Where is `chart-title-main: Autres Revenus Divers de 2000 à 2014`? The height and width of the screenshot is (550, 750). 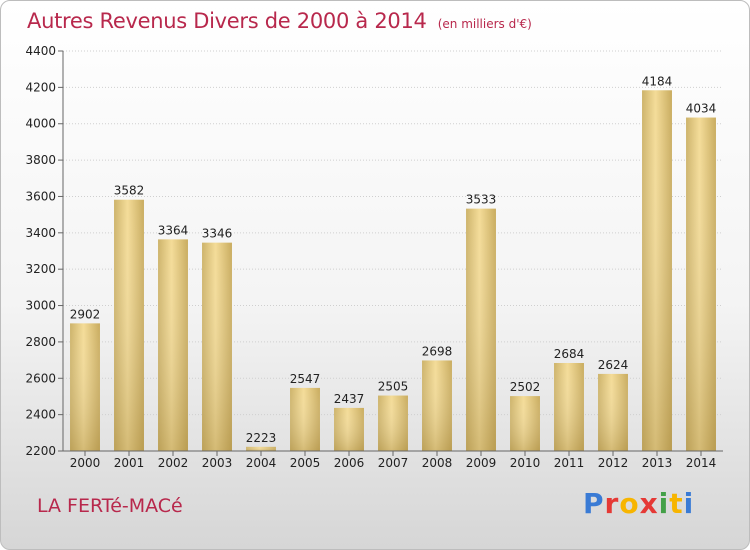 chart-title-main: Autres Revenus Divers de 2000 à 2014 is located at coordinates (227, 21).